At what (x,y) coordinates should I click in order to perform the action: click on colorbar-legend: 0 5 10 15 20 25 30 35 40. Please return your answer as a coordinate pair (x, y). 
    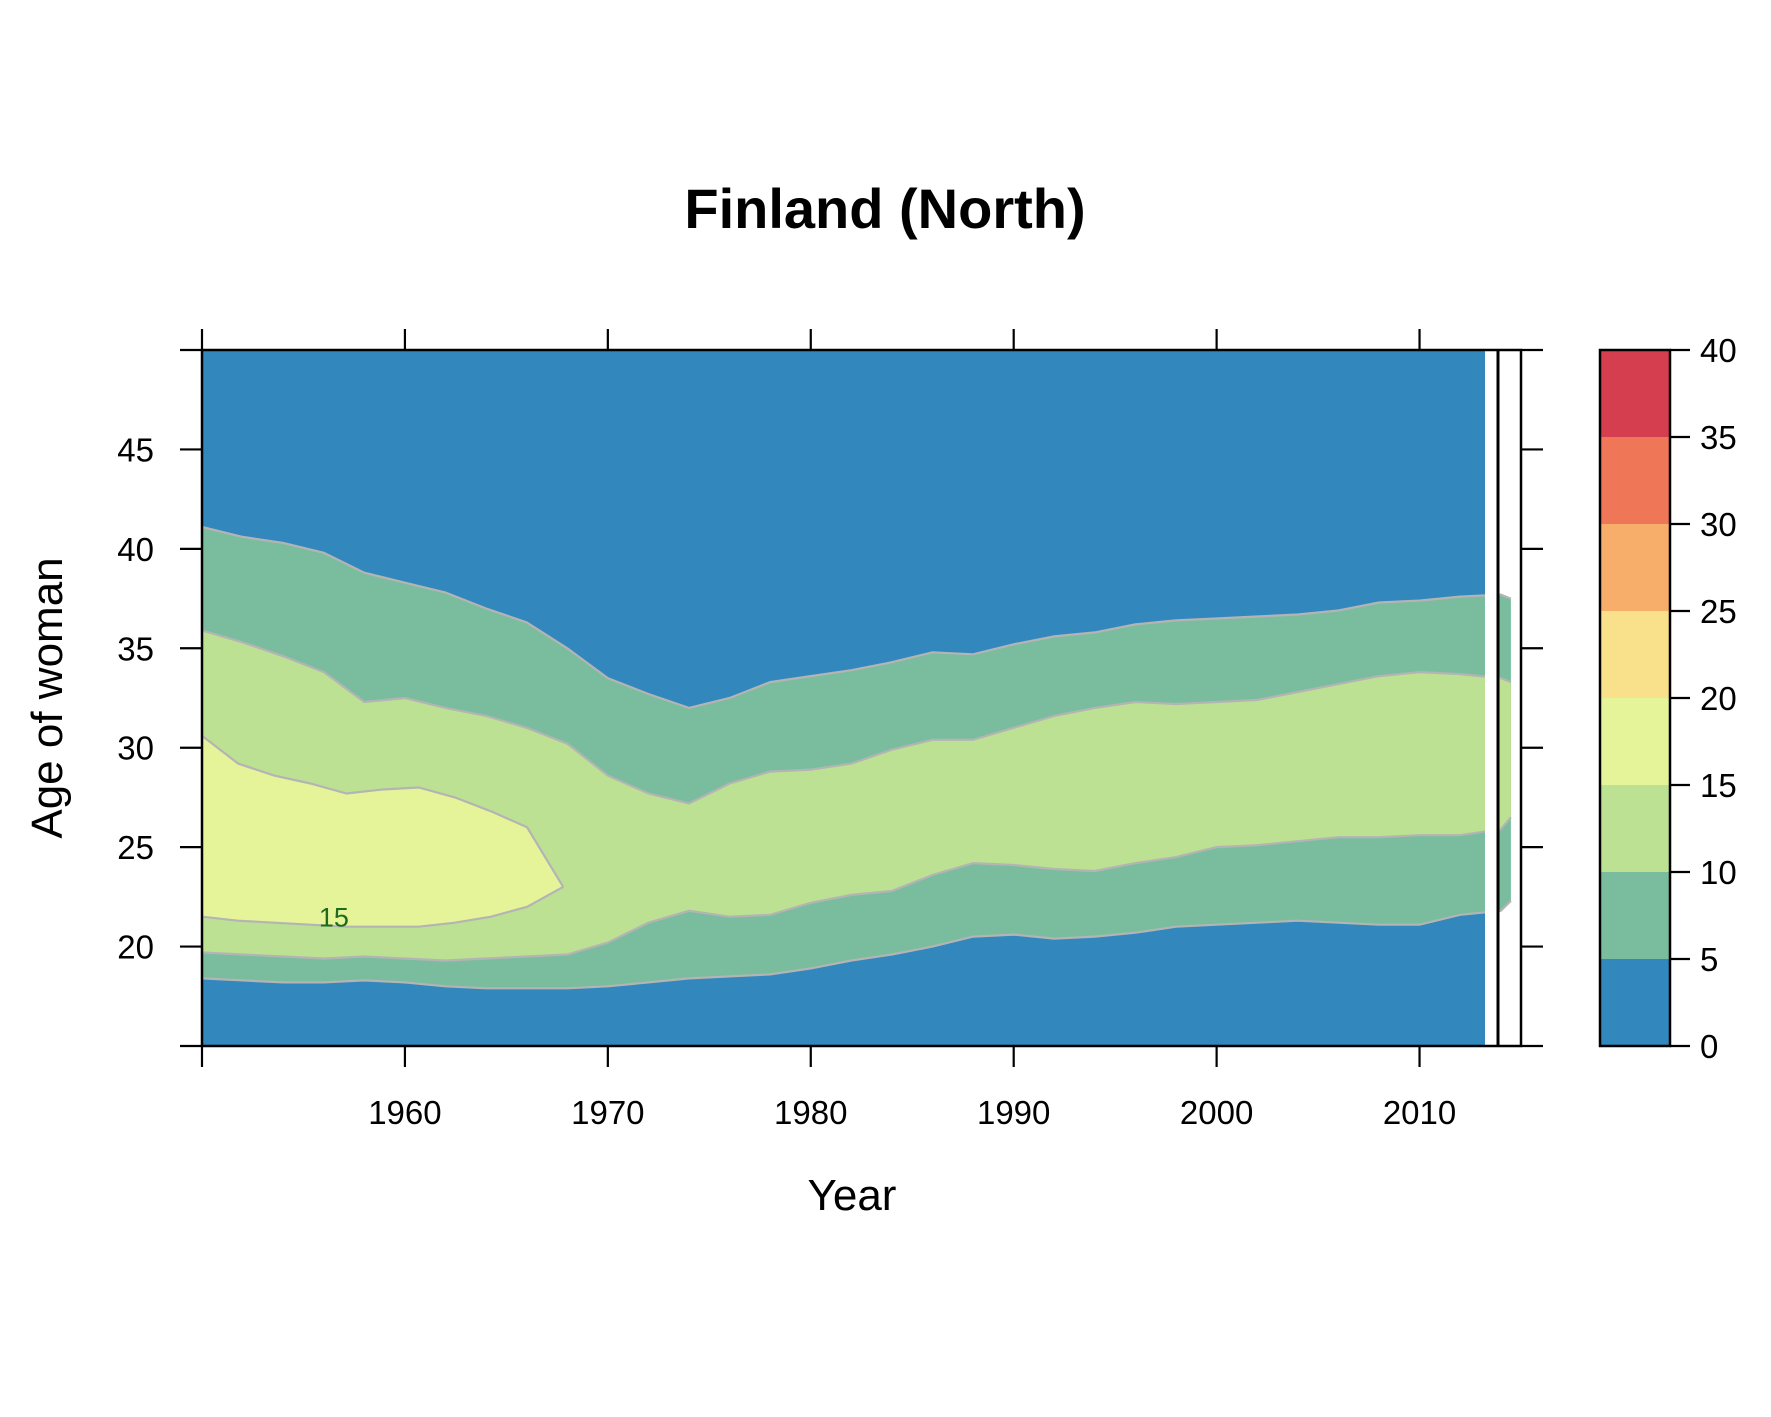
    Looking at the image, I should click on (1667, 698).